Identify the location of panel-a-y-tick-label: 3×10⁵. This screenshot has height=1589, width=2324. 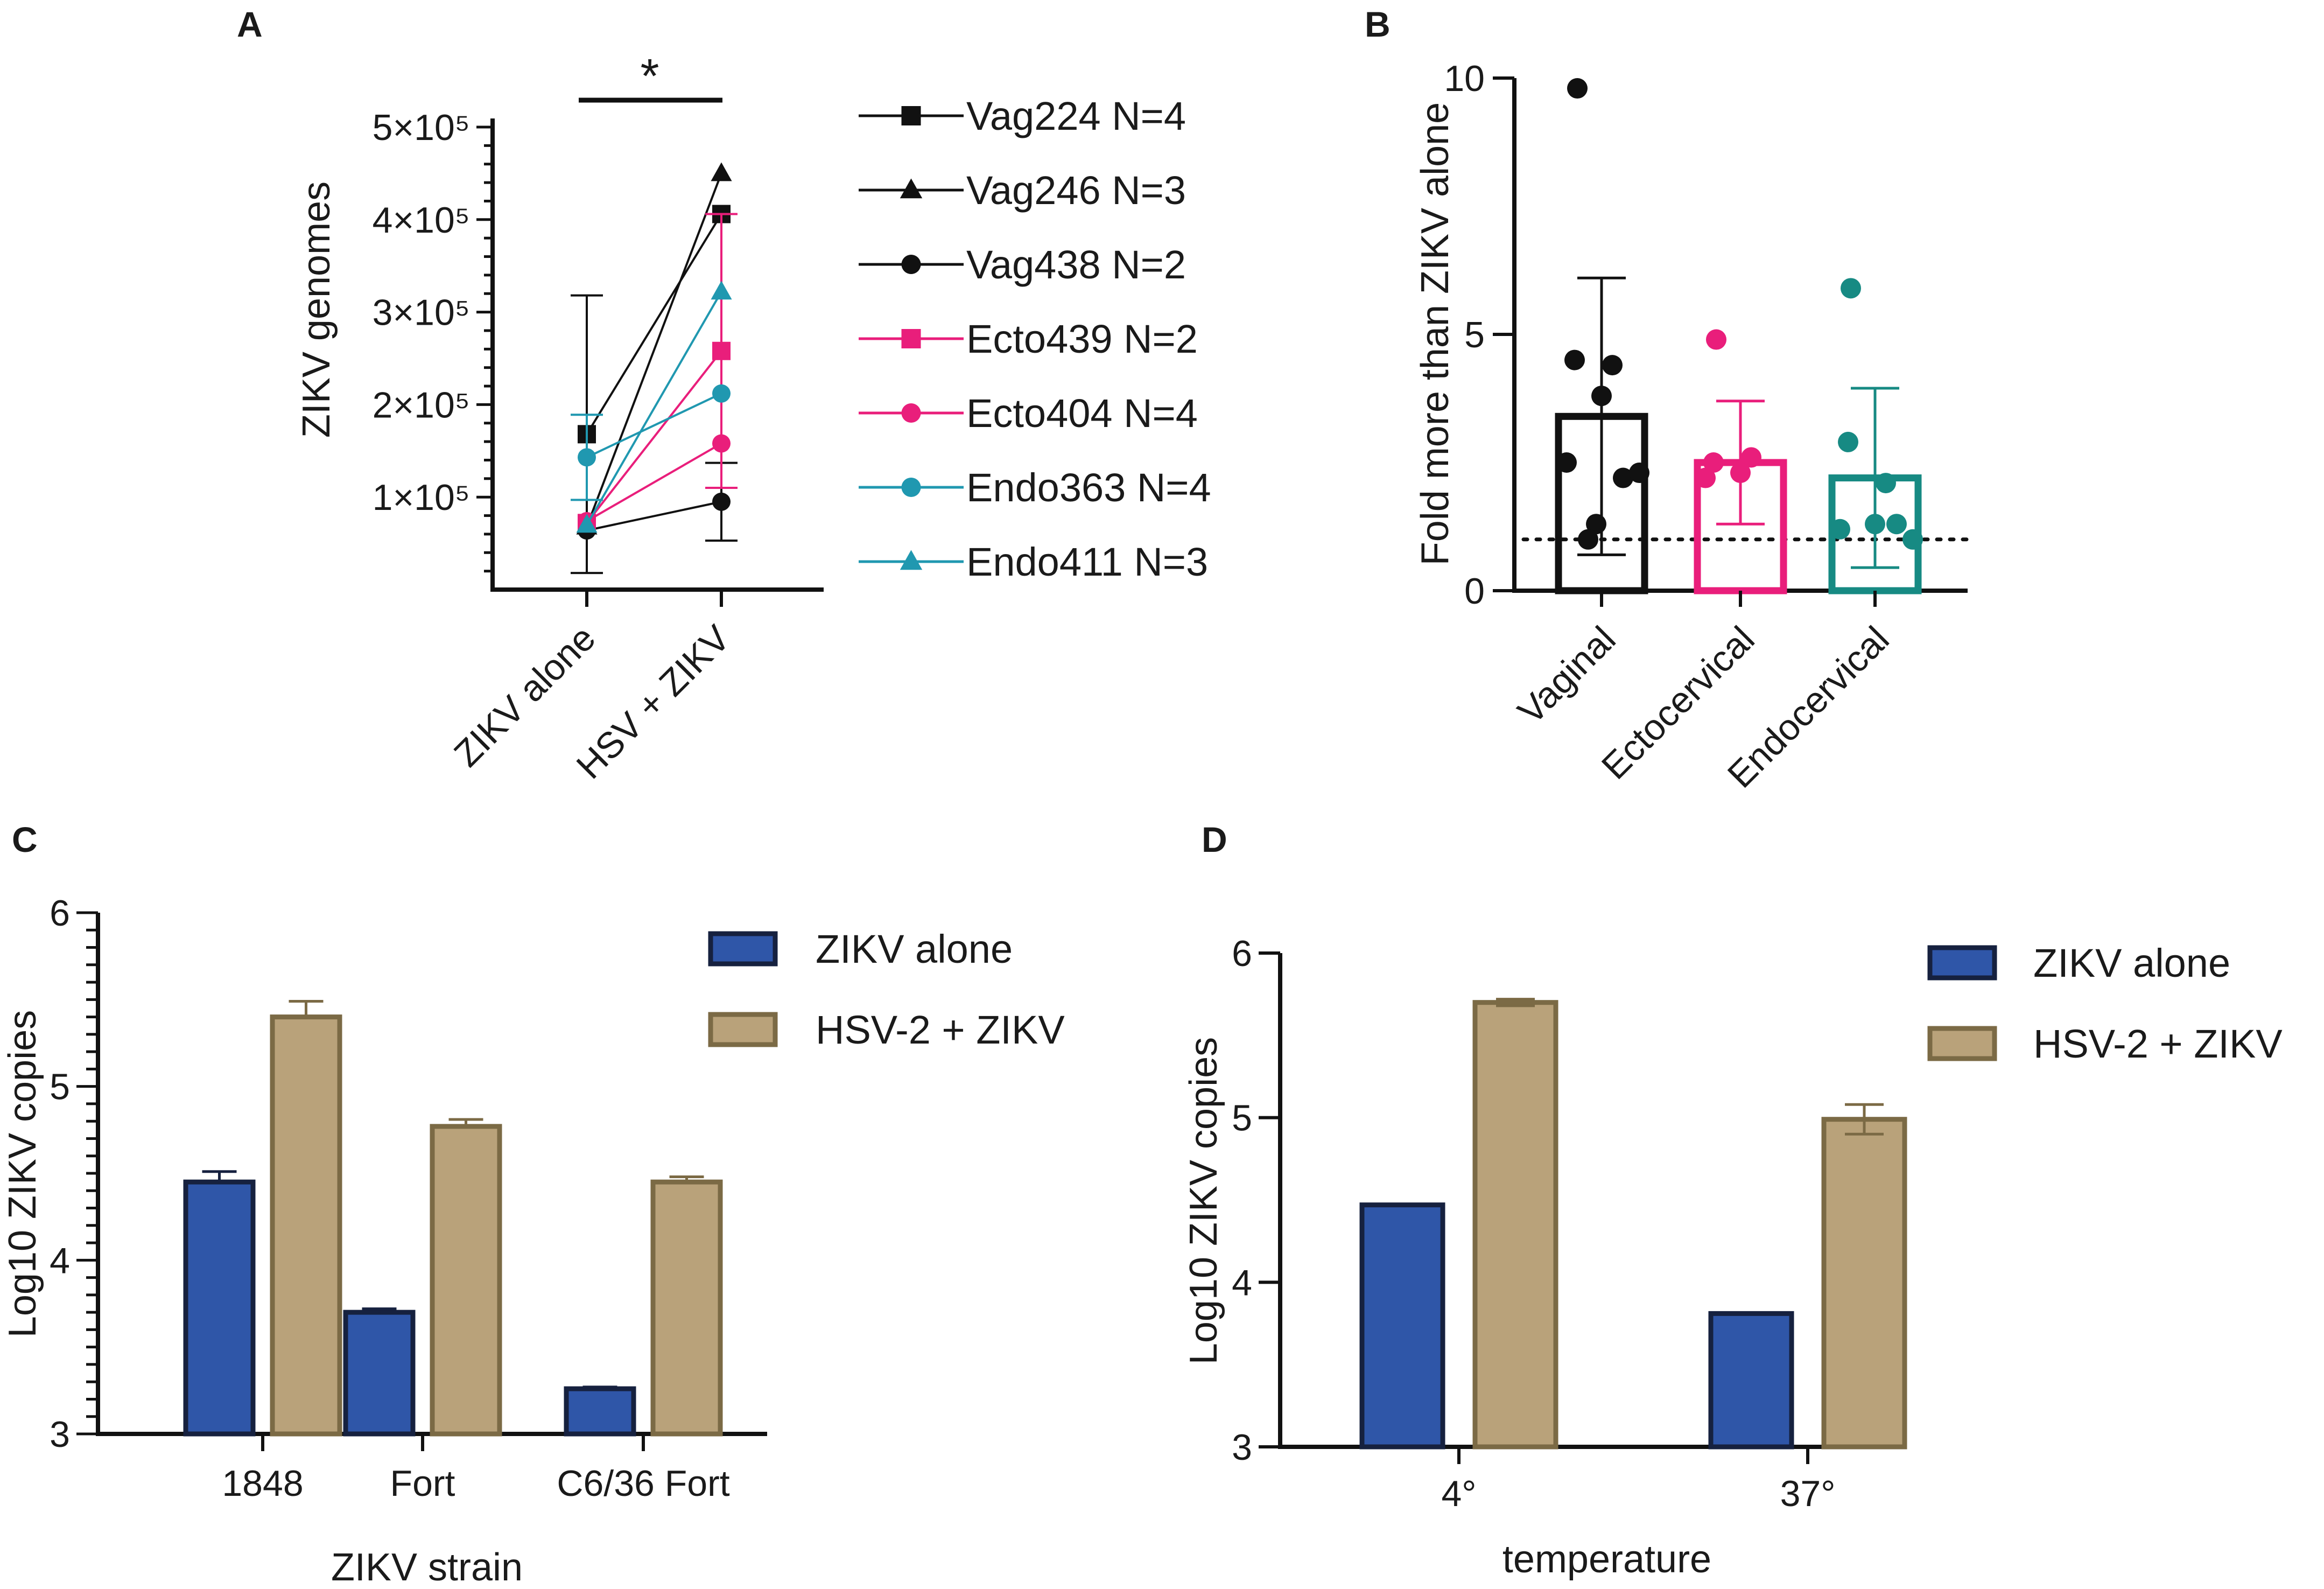
(421, 312).